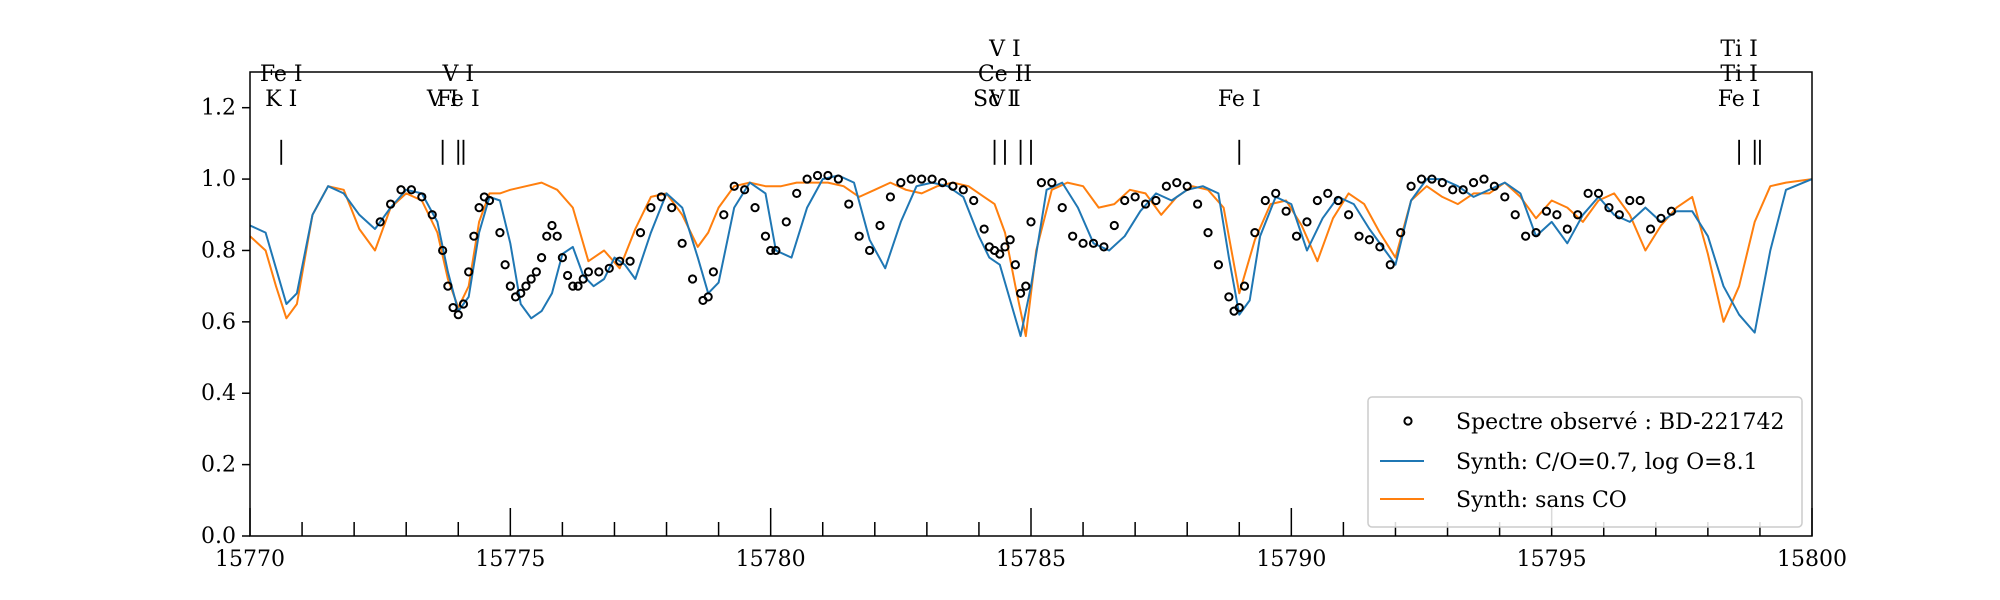  I want to click on line-id-label: V I, so click(457, 74).